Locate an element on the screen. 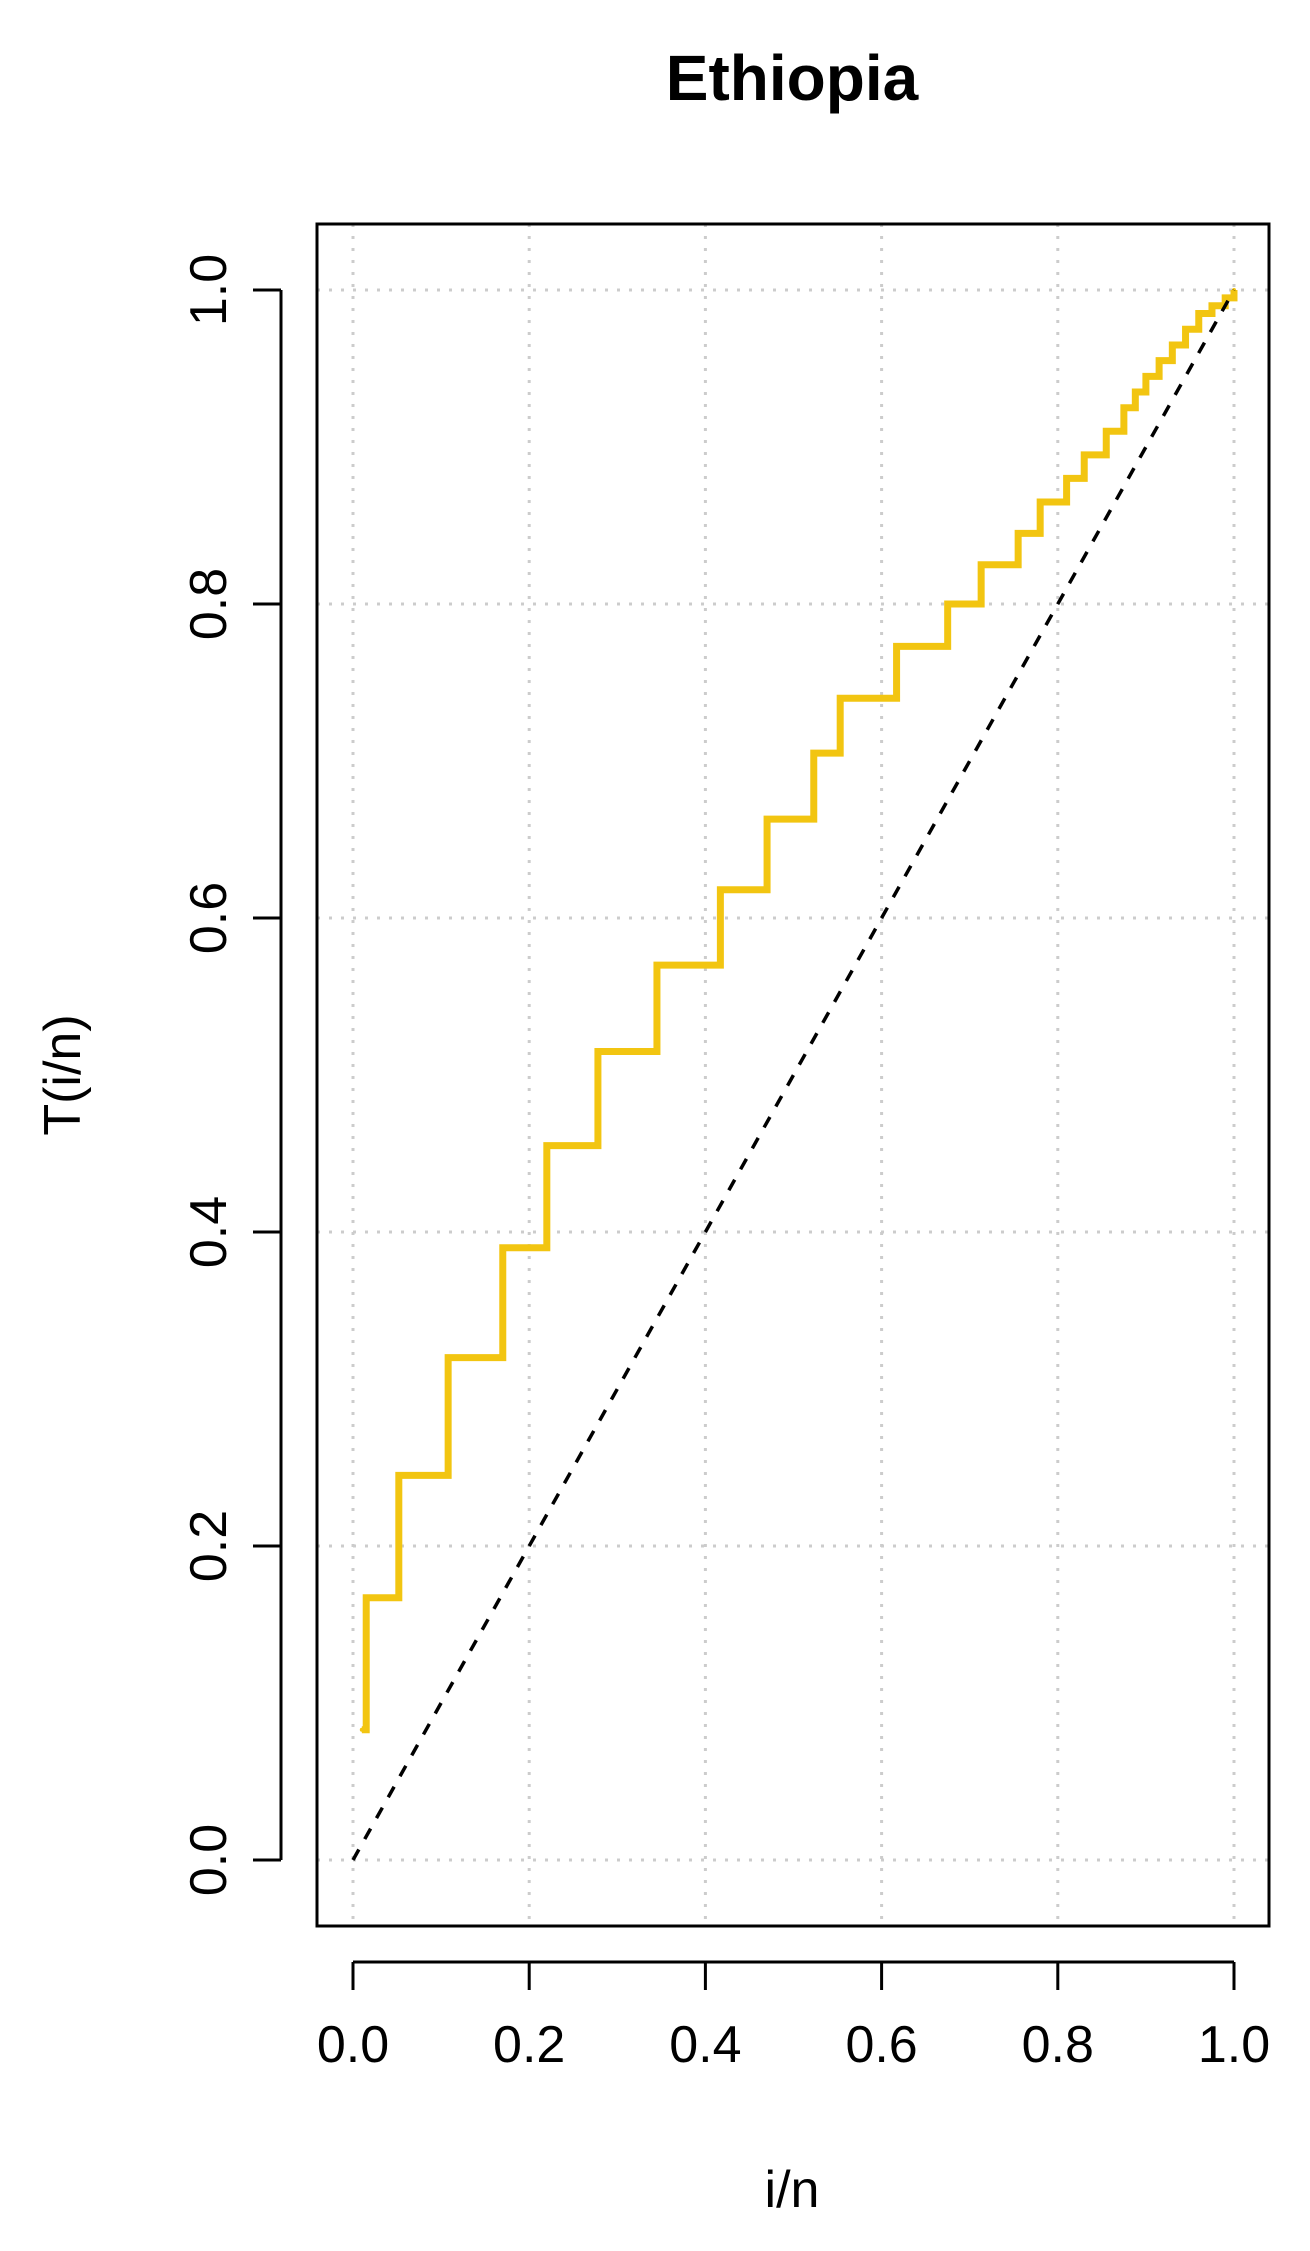  x-tick-label: 0.8 is located at coordinates (1058, 2045).